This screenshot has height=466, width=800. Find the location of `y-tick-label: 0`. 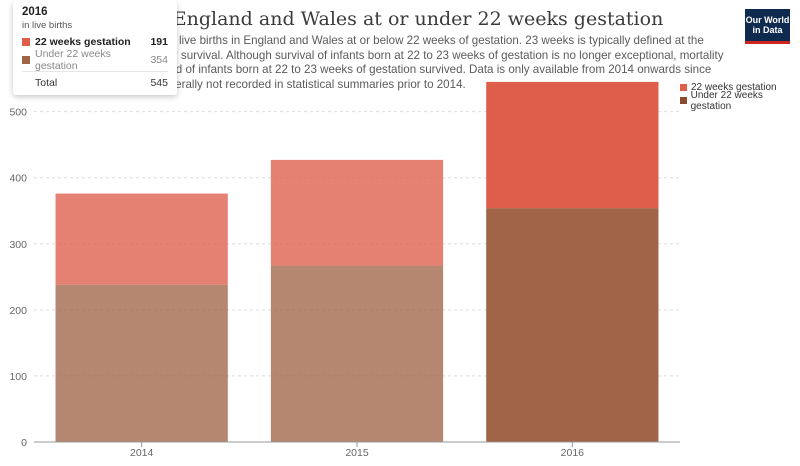

y-tick-label: 0 is located at coordinates (24, 443).